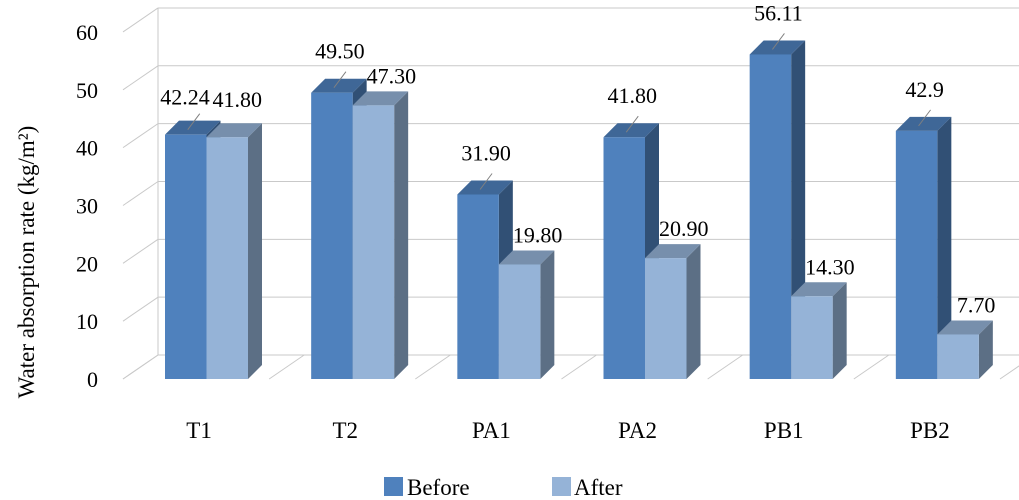 This screenshot has width=1019, height=500. What do you see at coordinates (538, 234) in the screenshot?
I see `data-label-after: 19.80` at bounding box center [538, 234].